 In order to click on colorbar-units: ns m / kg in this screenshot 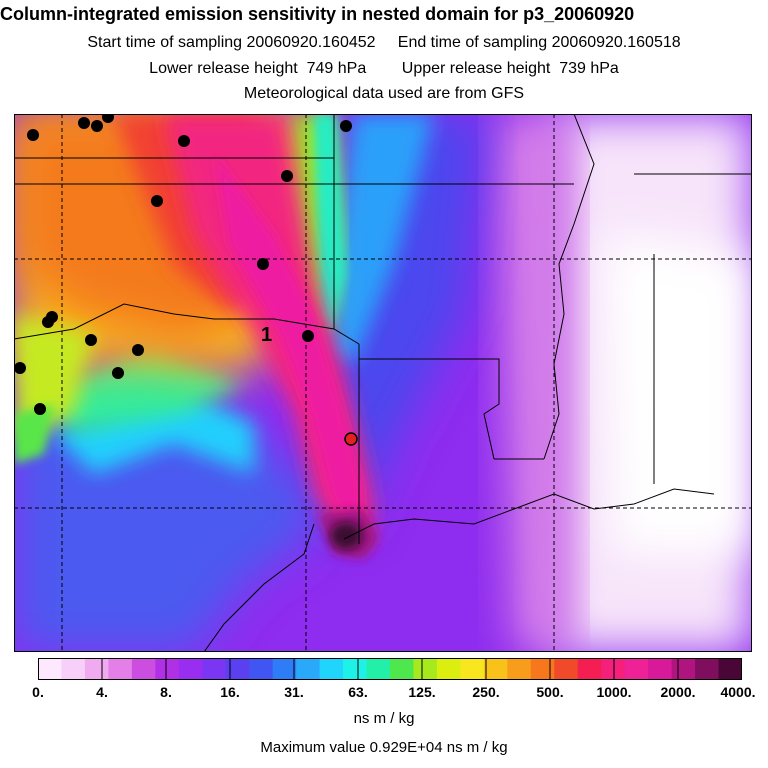, I will do `click(384, 718)`.